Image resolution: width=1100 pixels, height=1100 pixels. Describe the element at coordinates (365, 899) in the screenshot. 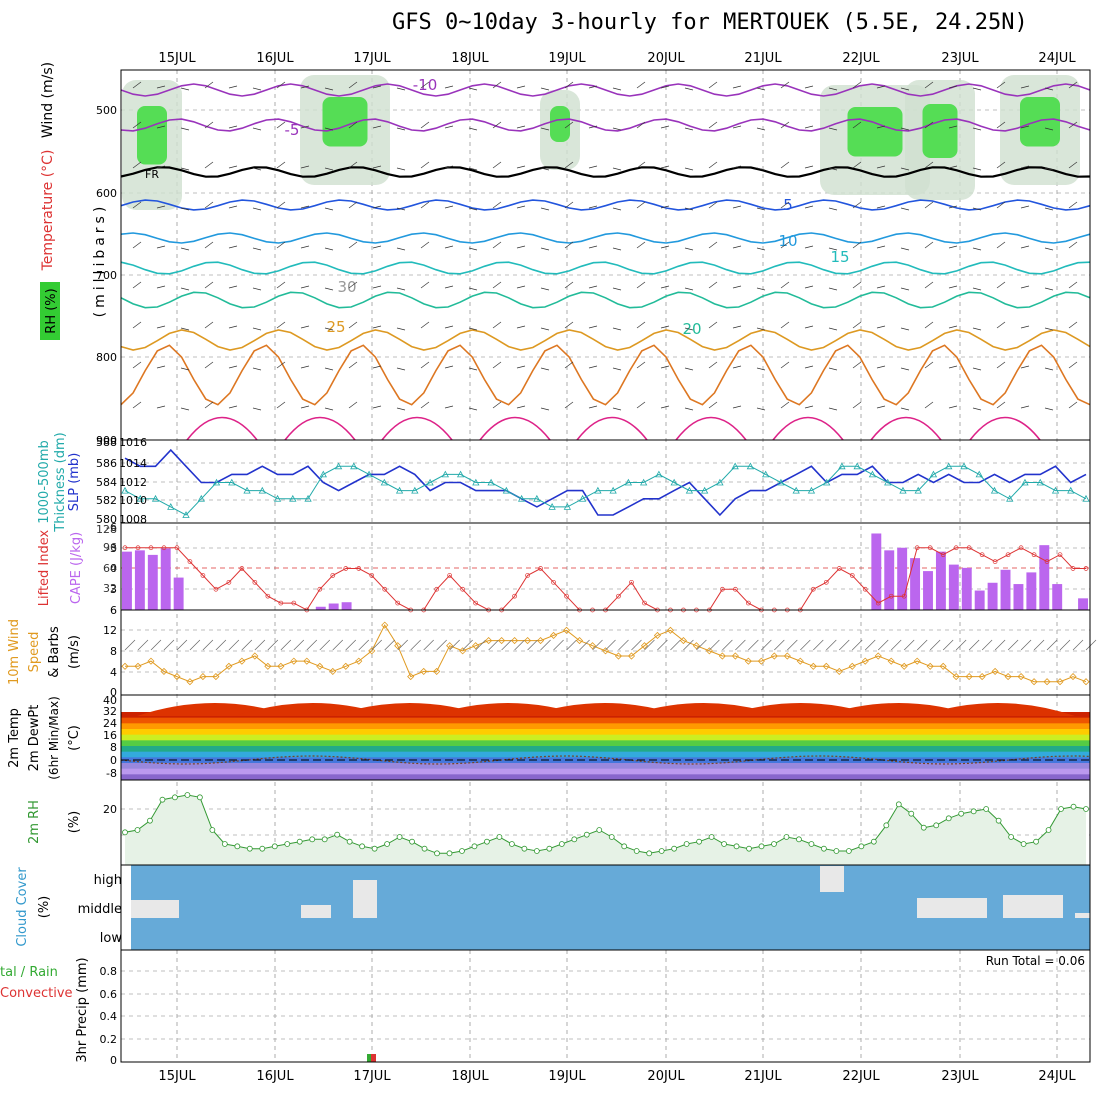

I see `cloud-block` at that location.